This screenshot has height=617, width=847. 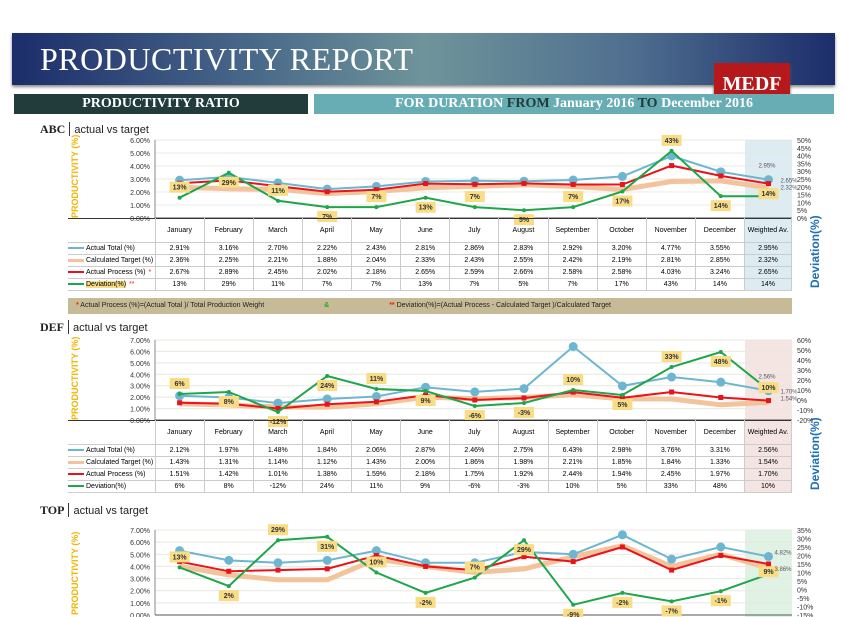 I want to click on deviation-label: 10%, so click(x=573, y=380).